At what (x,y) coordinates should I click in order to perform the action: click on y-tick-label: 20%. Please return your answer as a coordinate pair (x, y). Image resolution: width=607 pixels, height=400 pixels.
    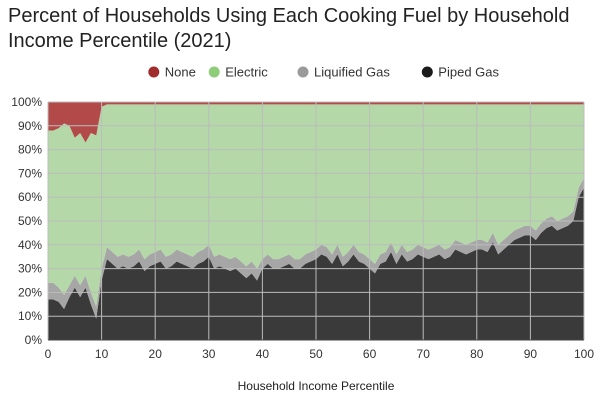
    Looking at the image, I should click on (30, 292).